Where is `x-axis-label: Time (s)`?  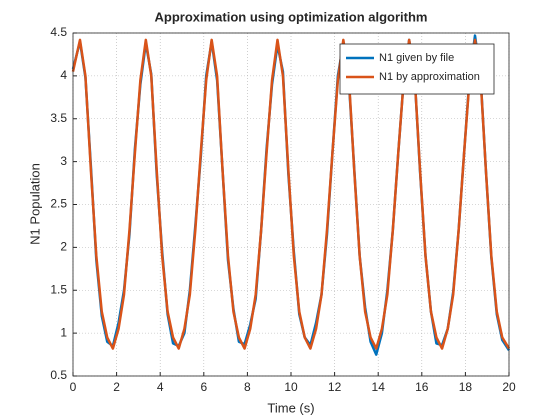
x-axis-label: Time (s) is located at coordinates (290, 407).